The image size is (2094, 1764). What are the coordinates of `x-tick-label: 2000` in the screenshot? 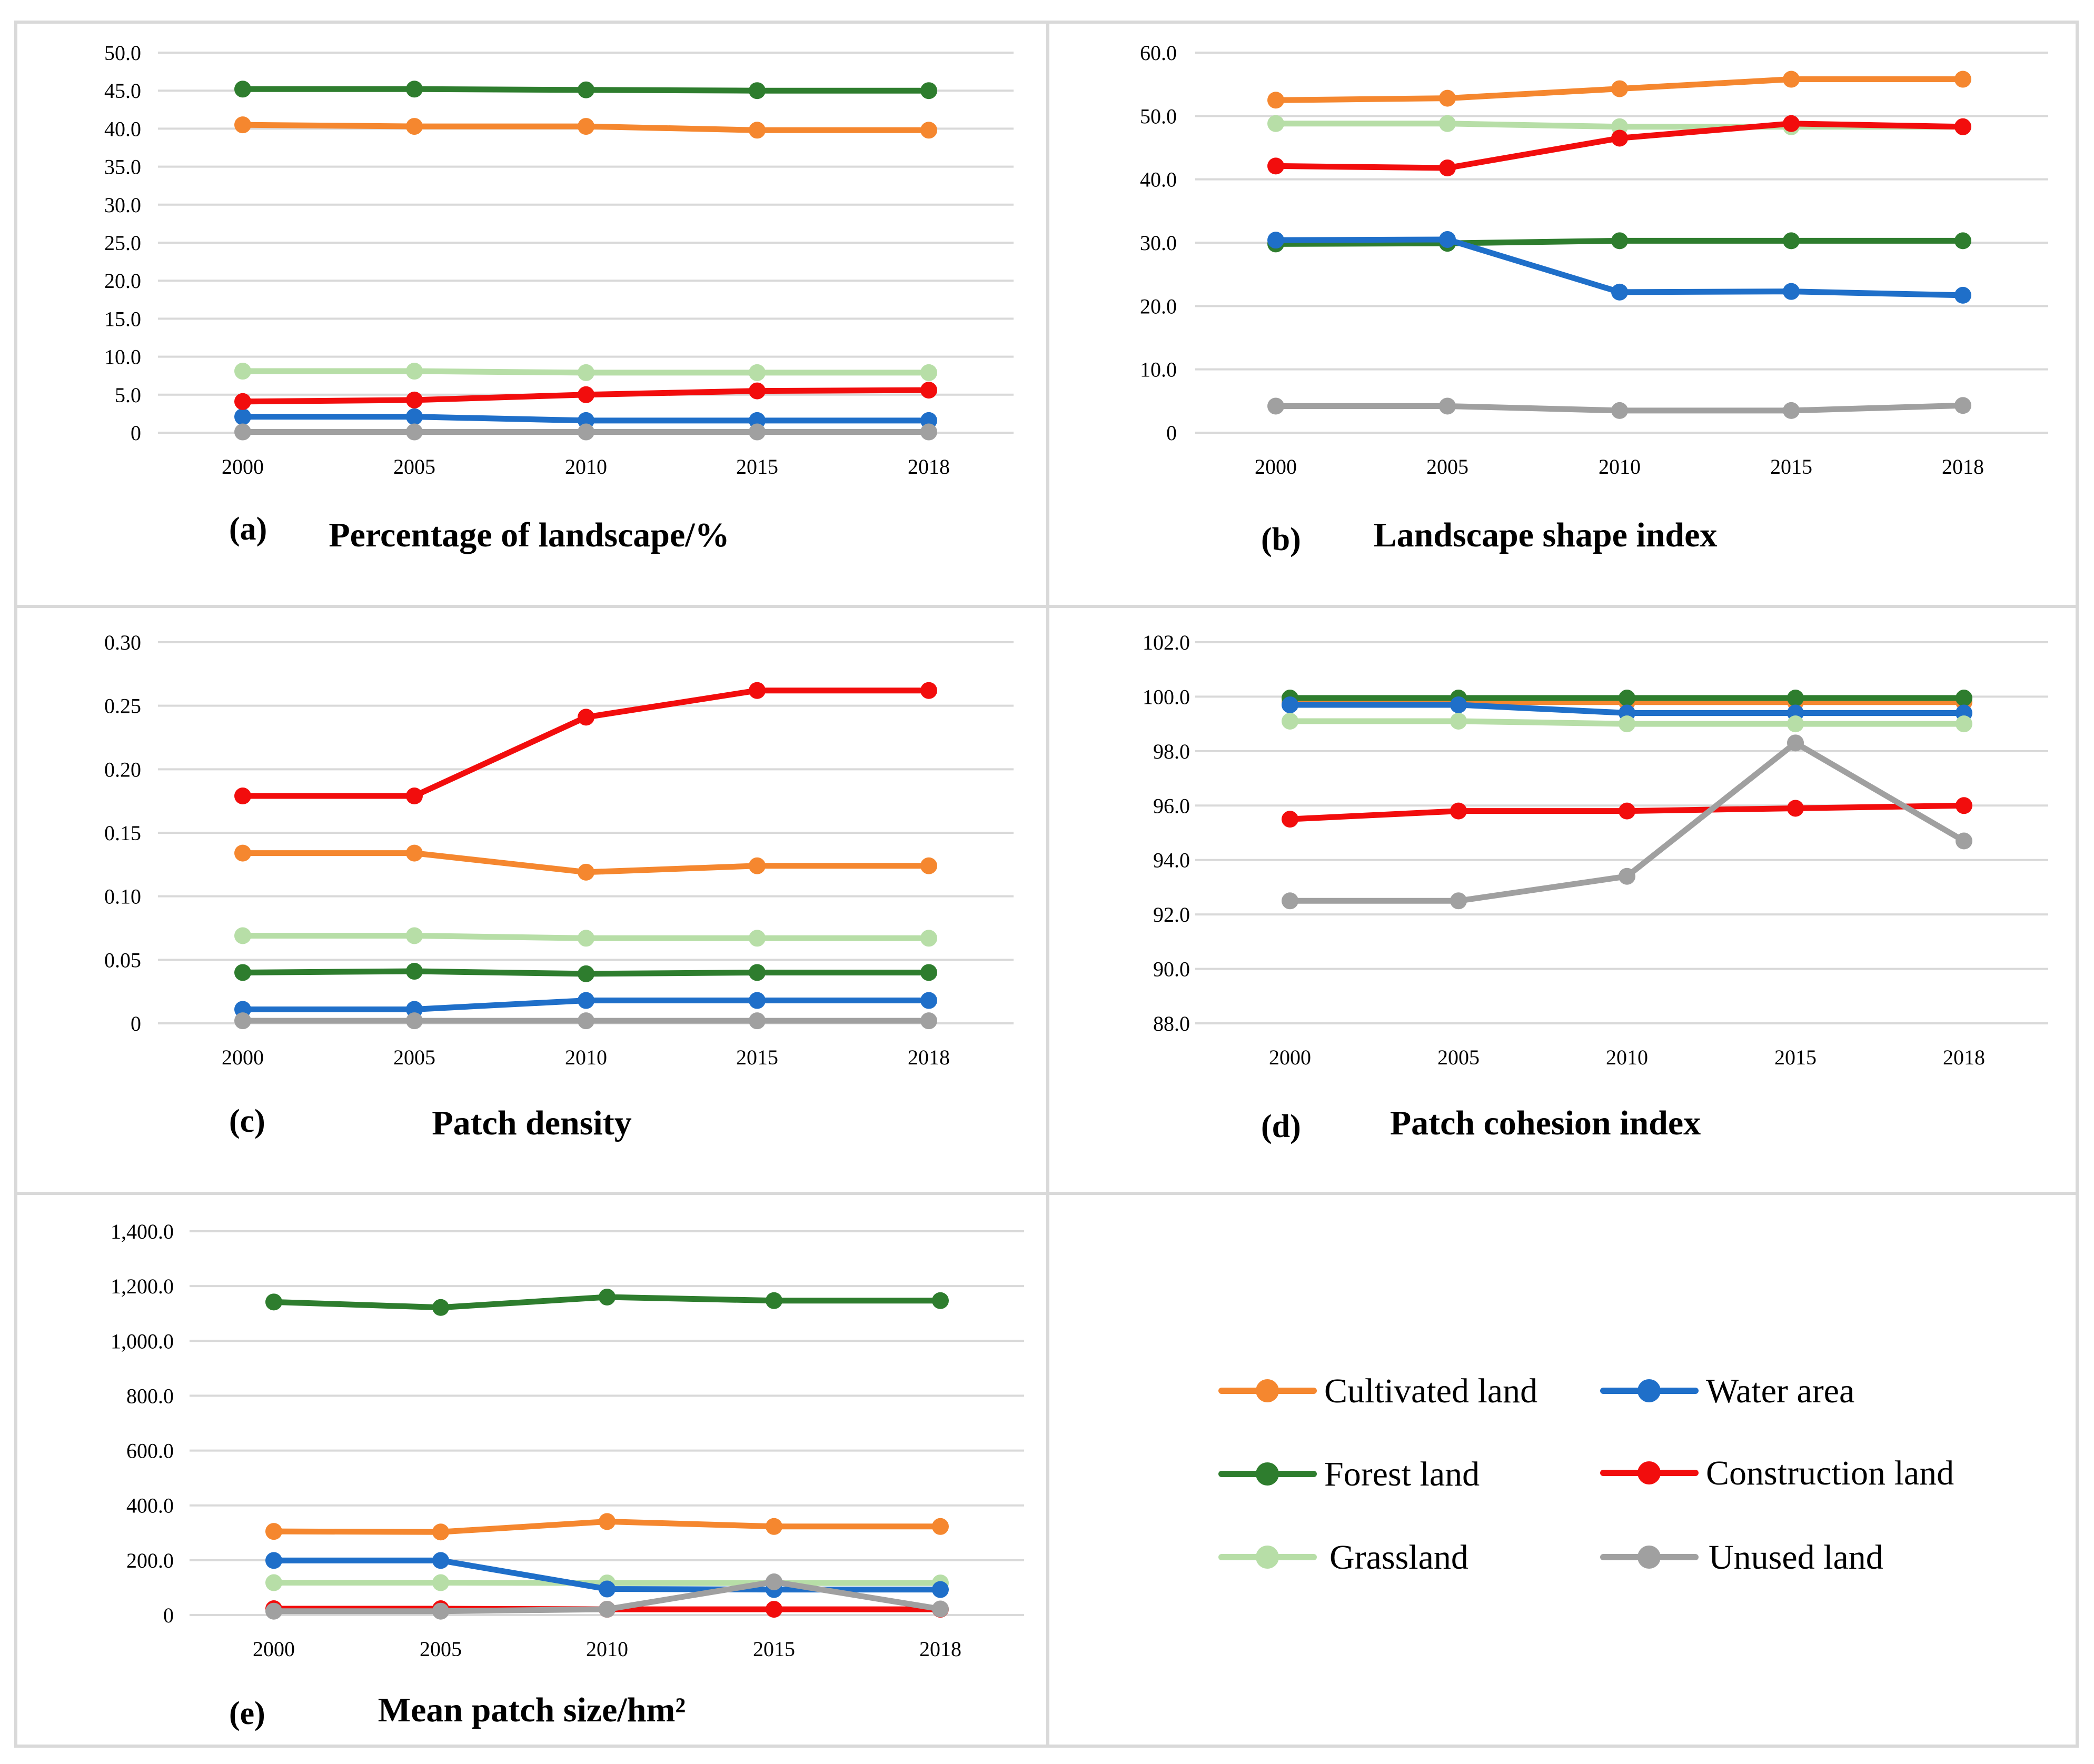 It's located at (1290, 1057).